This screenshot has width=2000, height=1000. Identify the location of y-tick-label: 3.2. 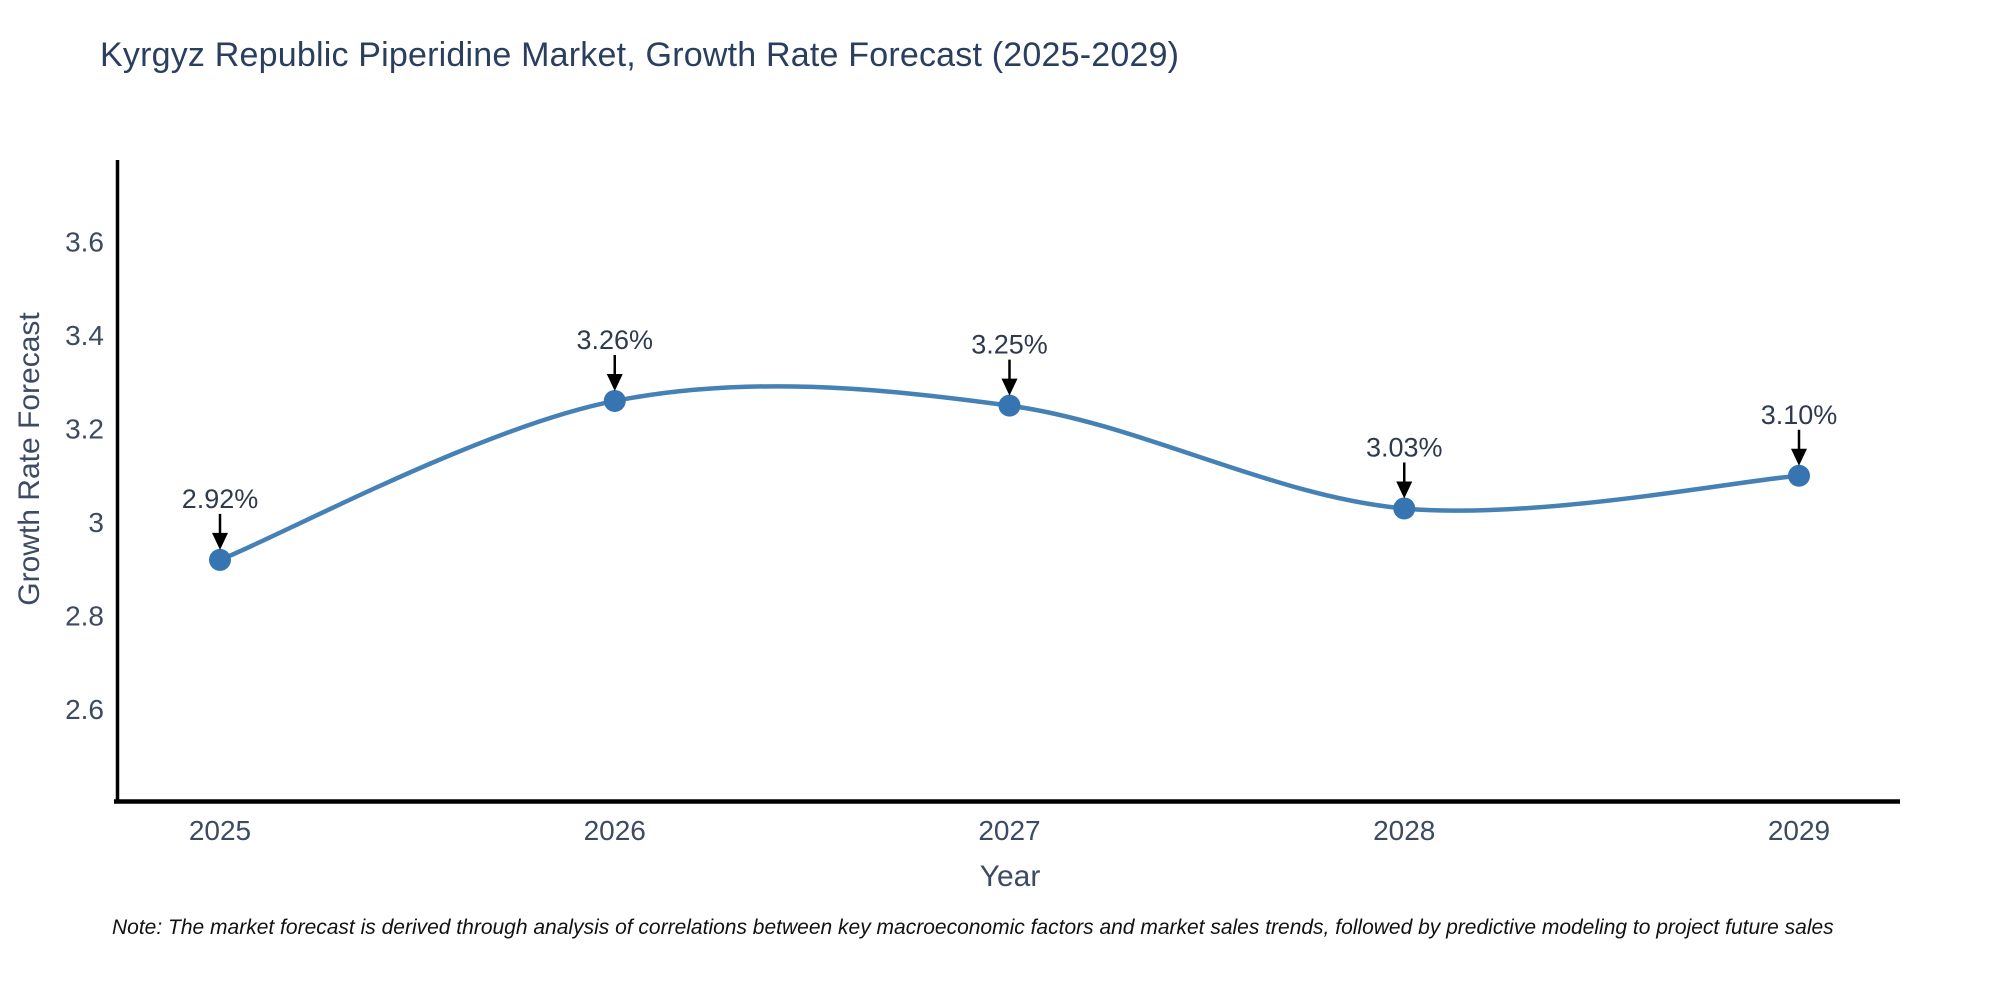
(84, 429).